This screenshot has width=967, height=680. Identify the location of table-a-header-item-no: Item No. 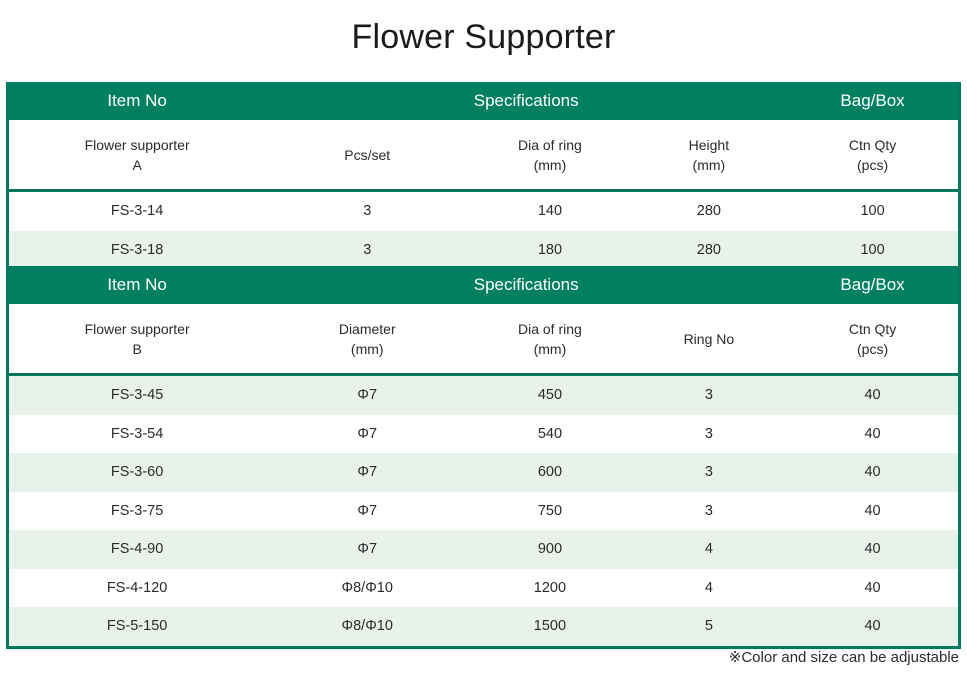
(137, 100).